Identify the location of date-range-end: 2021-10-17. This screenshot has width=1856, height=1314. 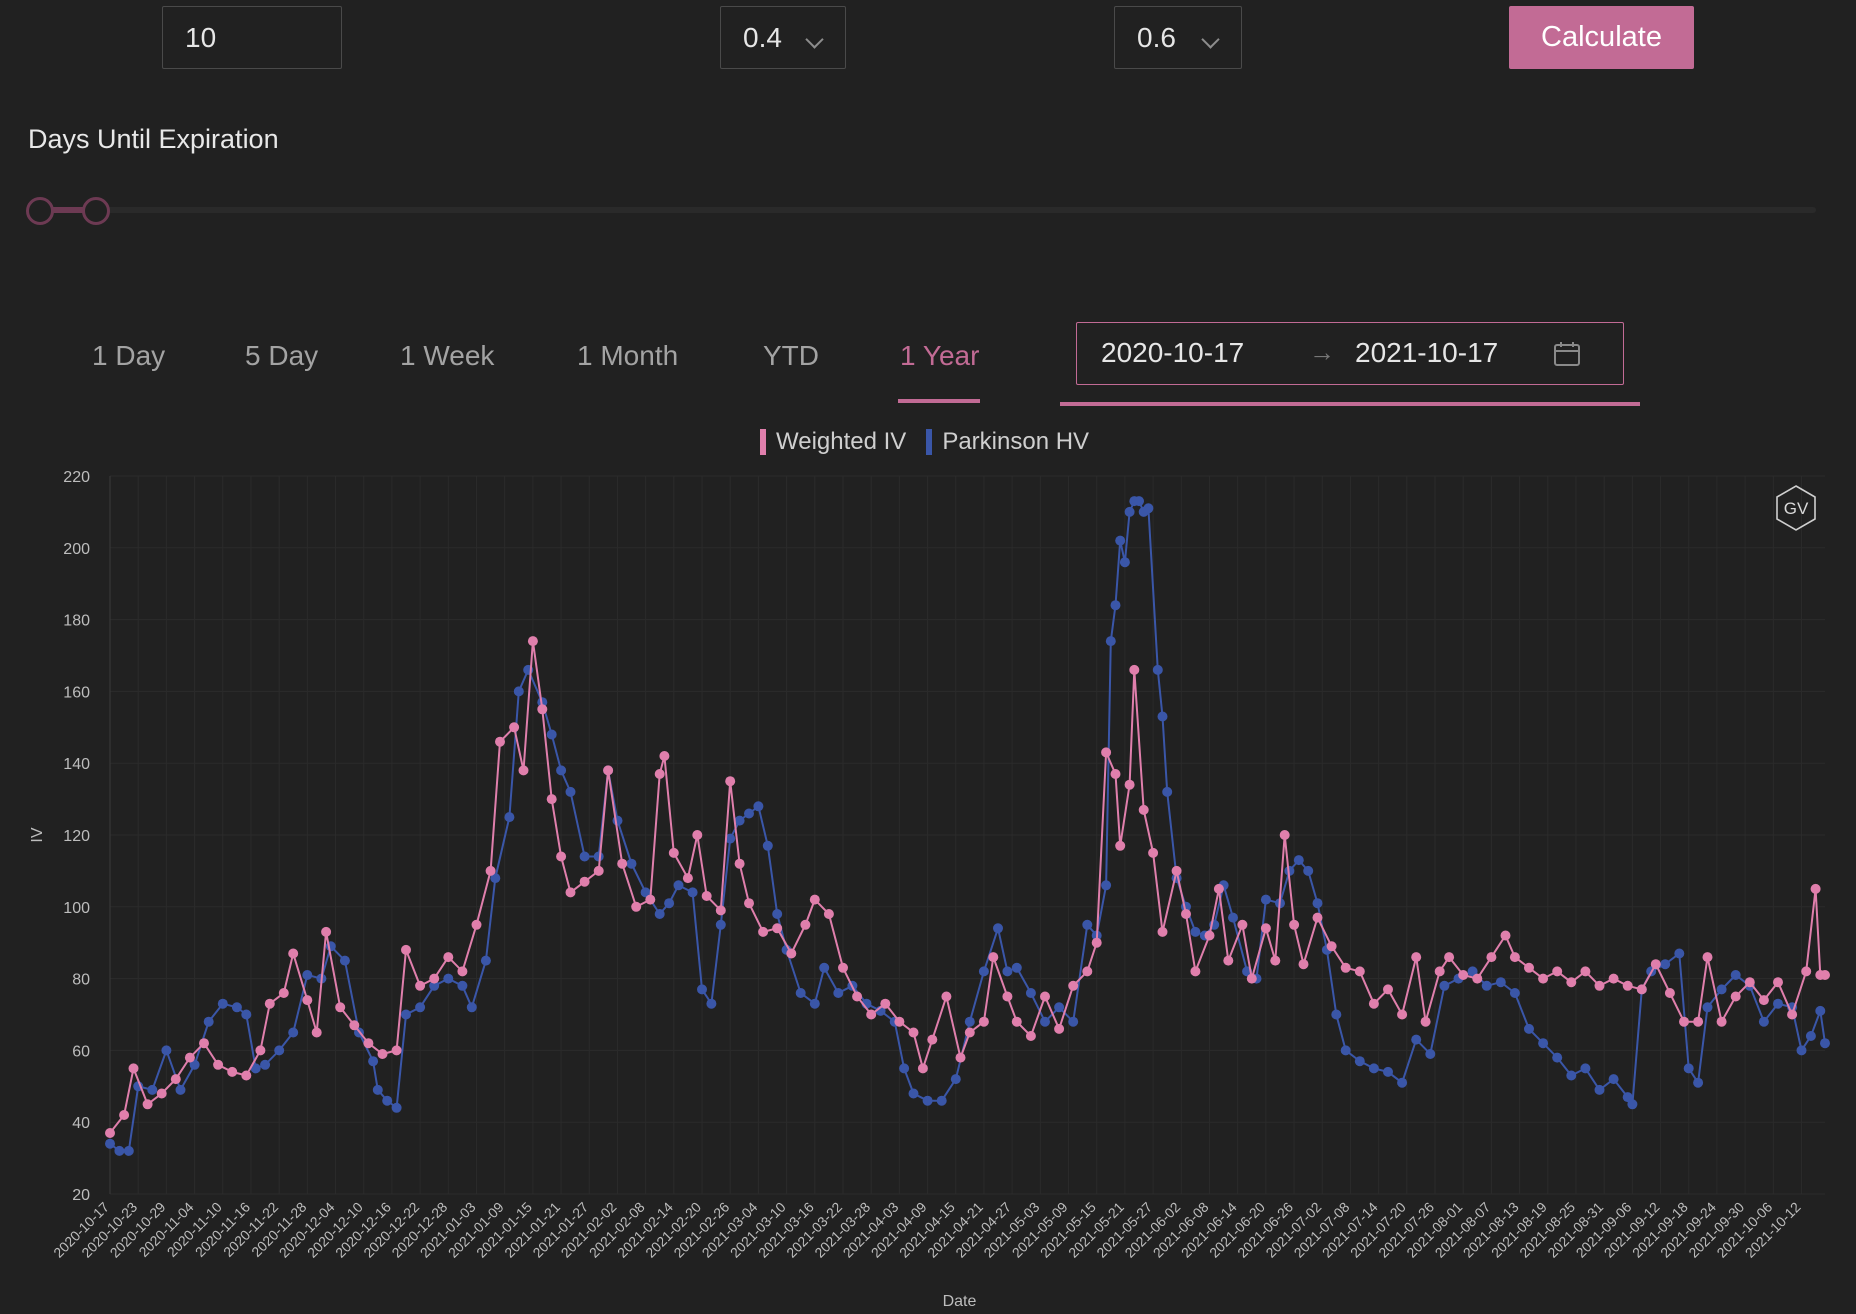
(1427, 352).